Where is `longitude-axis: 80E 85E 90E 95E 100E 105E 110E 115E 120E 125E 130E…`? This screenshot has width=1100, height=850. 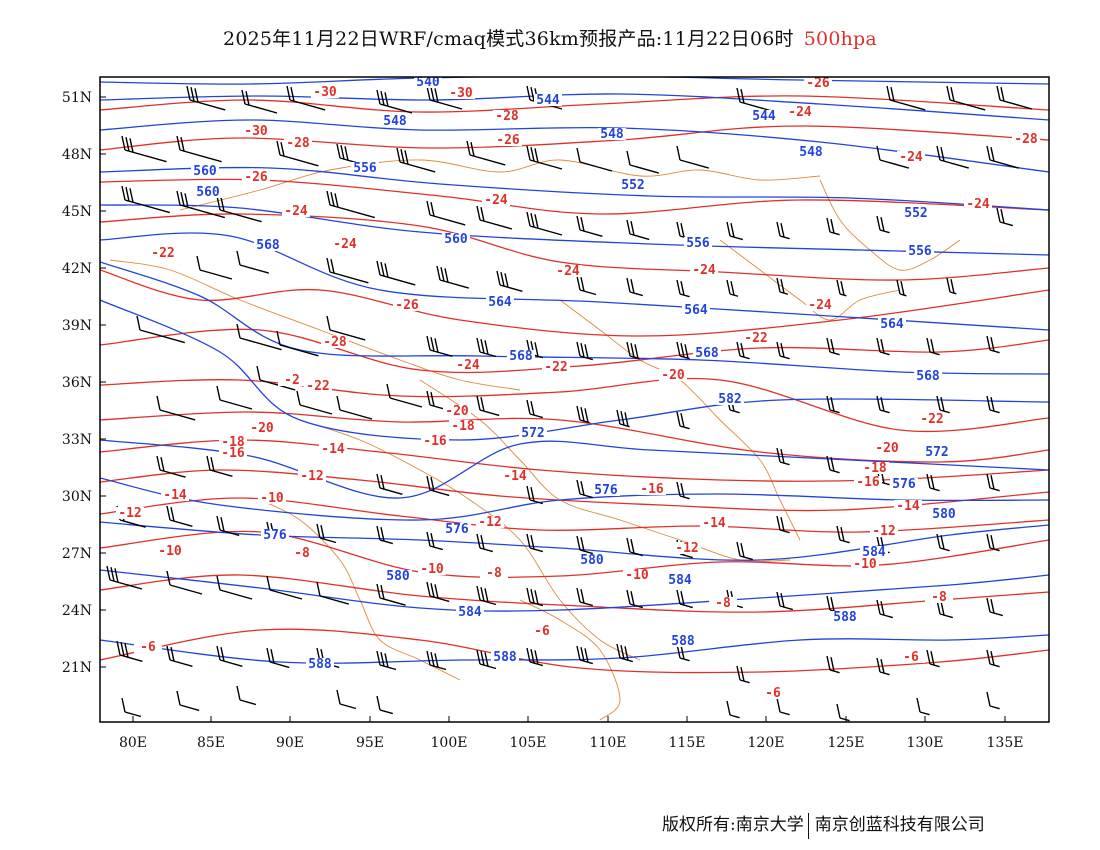
longitude-axis: 80E 85E 90E 95E 100E 105E 110E 115E 120E 125E 130E… is located at coordinates (571, 733).